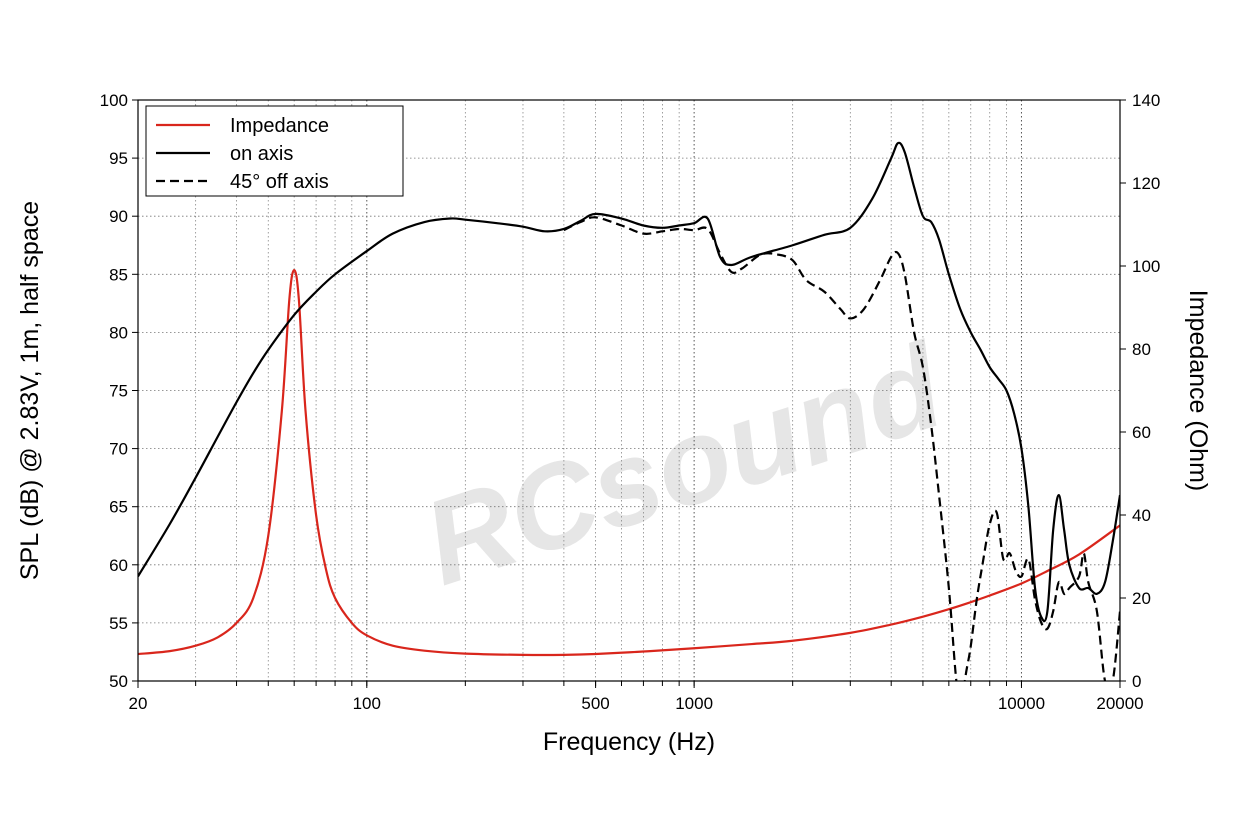  Describe the element at coordinates (118, 449) in the screenshot. I see `y-left-tick-label: 70` at that location.